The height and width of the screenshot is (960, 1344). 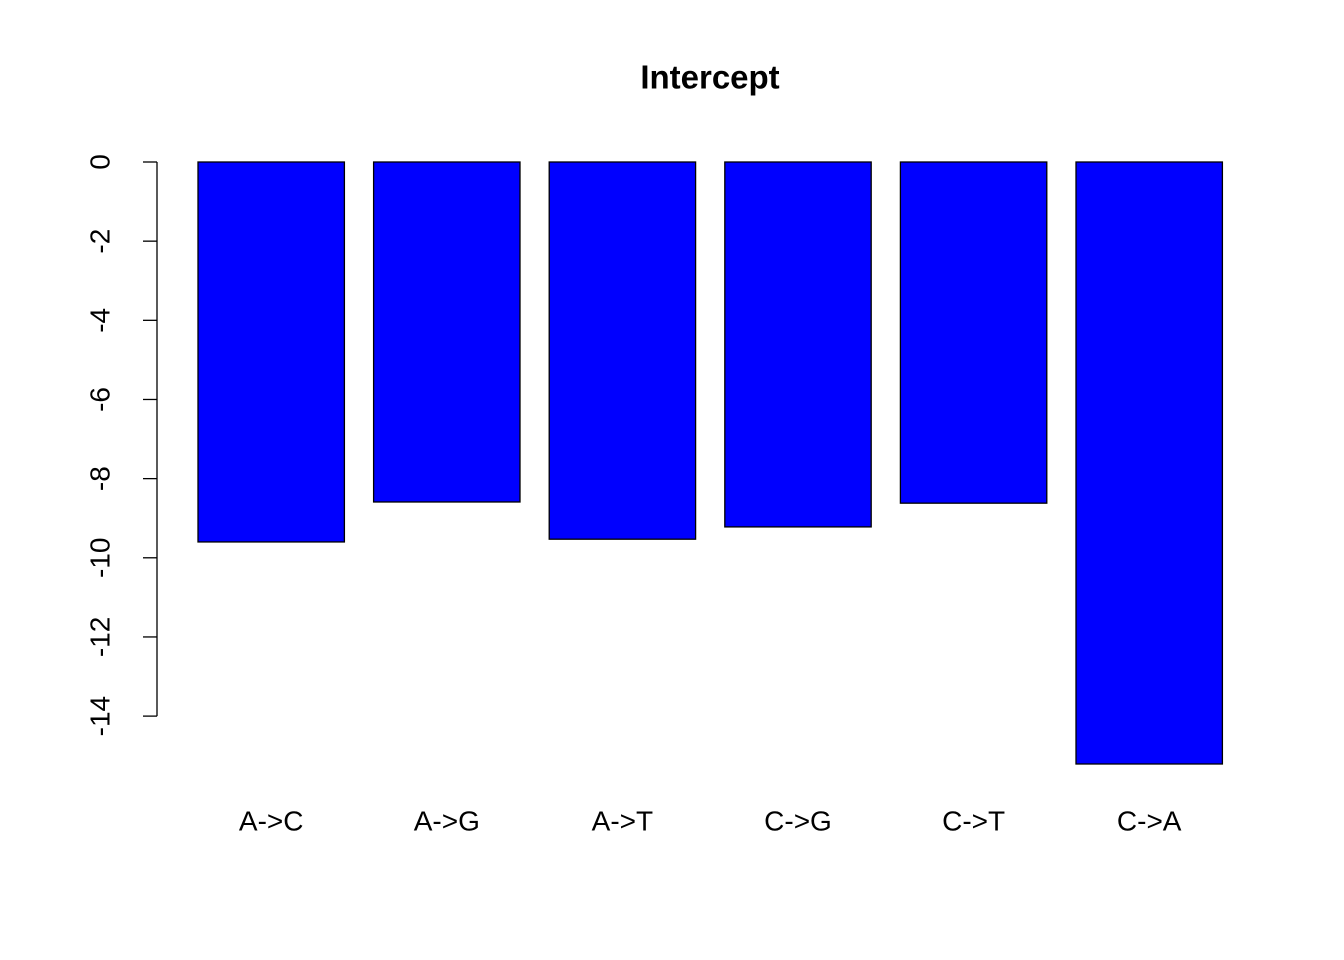 I want to click on y-tick-label: -12, so click(x=99, y=637).